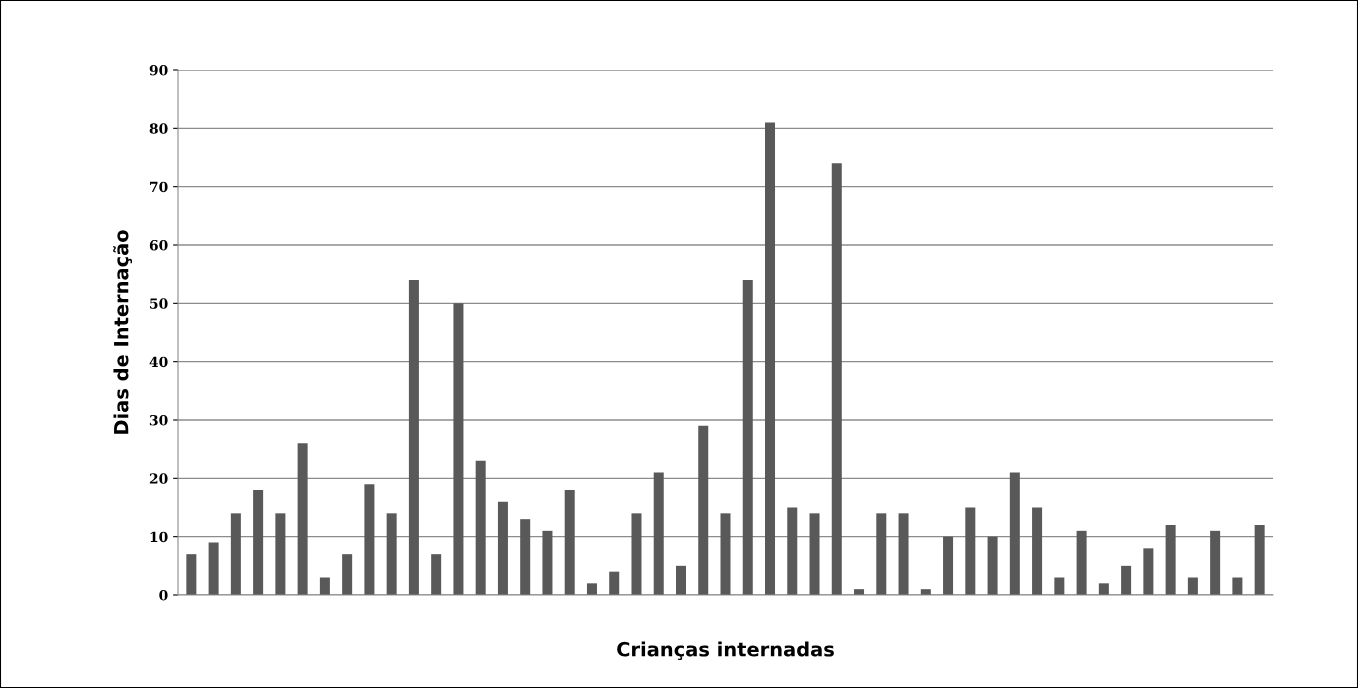  What do you see at coordinates (158, 478) in the screenshot?
I see `y-tick-label: 20` at bounding box center [158, 478].